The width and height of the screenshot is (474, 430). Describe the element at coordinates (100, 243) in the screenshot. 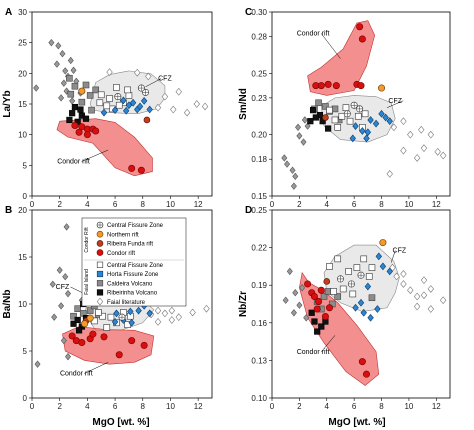

I see `red-brown-circle-icon` at that location.